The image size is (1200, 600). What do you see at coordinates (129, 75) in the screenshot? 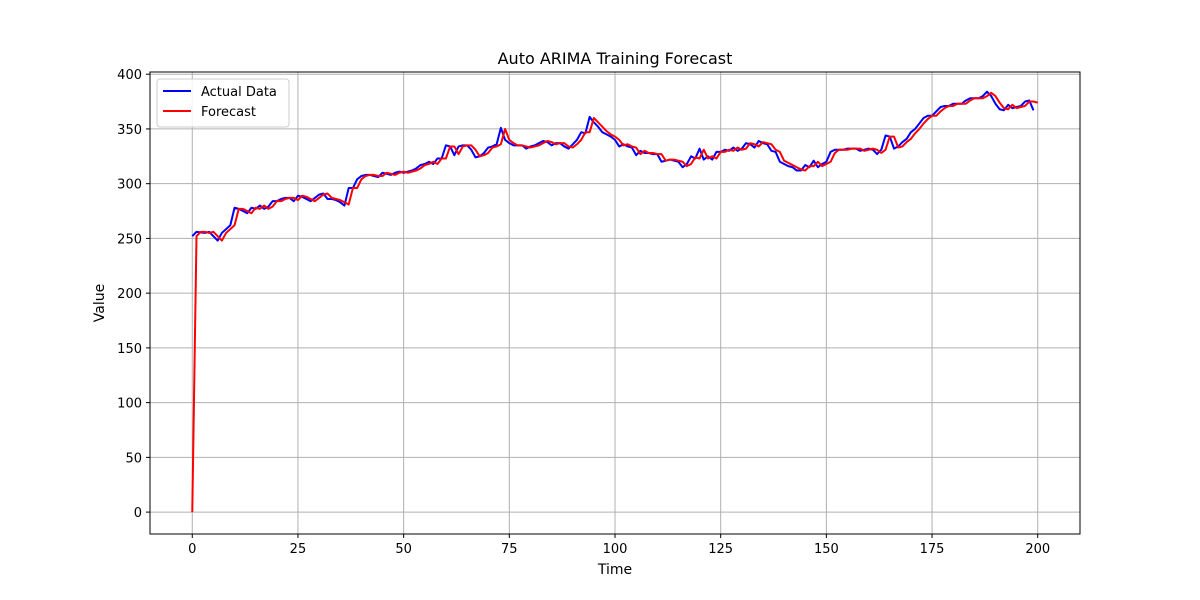
I see `y-tick-label: 400` at bounding box center [129, 75].